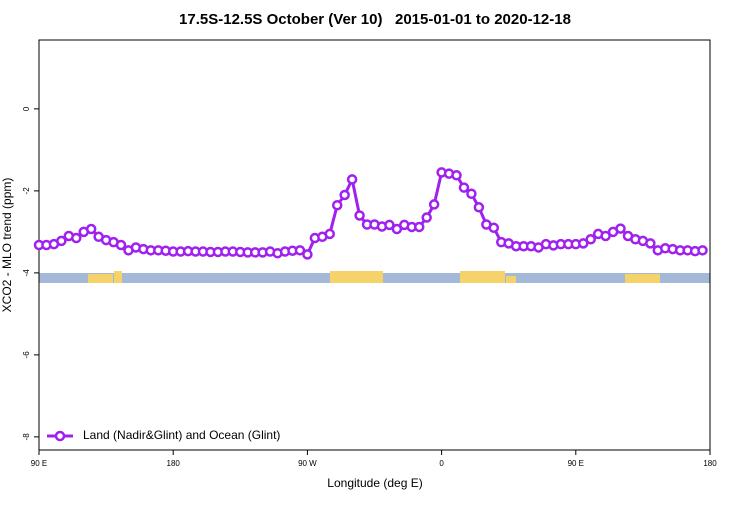 This screenshot has width=750, height=505. Describe the element at coordinates (26, 191) in the screenshot. I see `y-tick-label: -2` at that location.